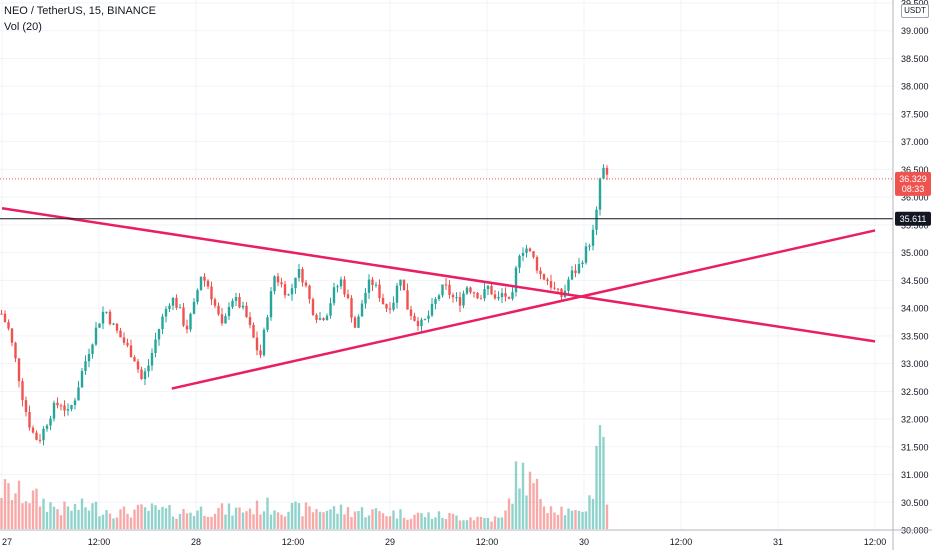 Image resolution: width=932 pixels, height=550 pixels. What do you see at coordinates (99, 542) in the screenshot?
I see `time-tick-label: 12:00` at bounding box center [99, 542].